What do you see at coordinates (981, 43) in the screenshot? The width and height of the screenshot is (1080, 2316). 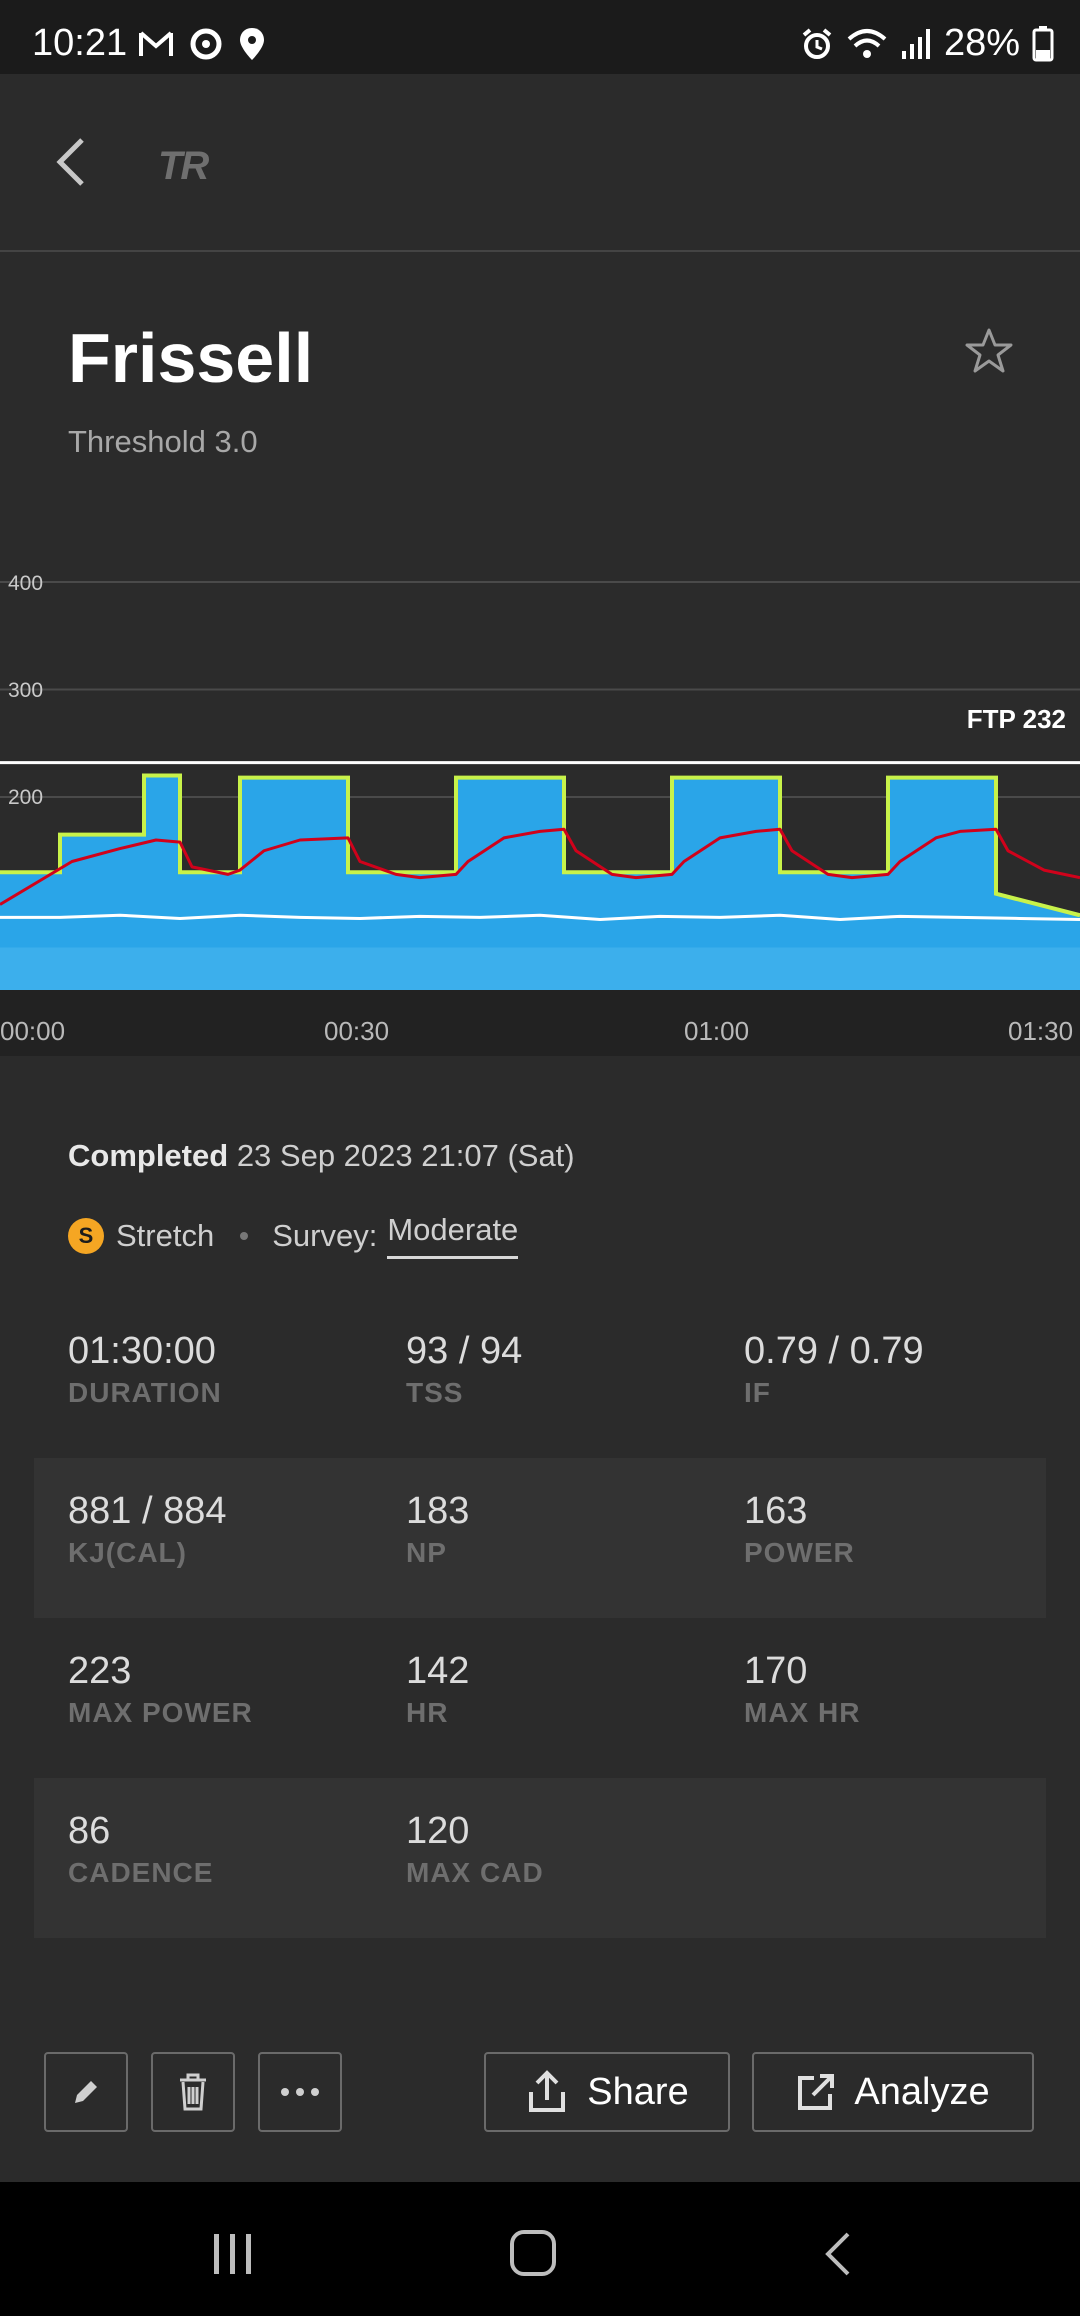 I see `battery-percent: 28%` at bounding box center [981, 43].